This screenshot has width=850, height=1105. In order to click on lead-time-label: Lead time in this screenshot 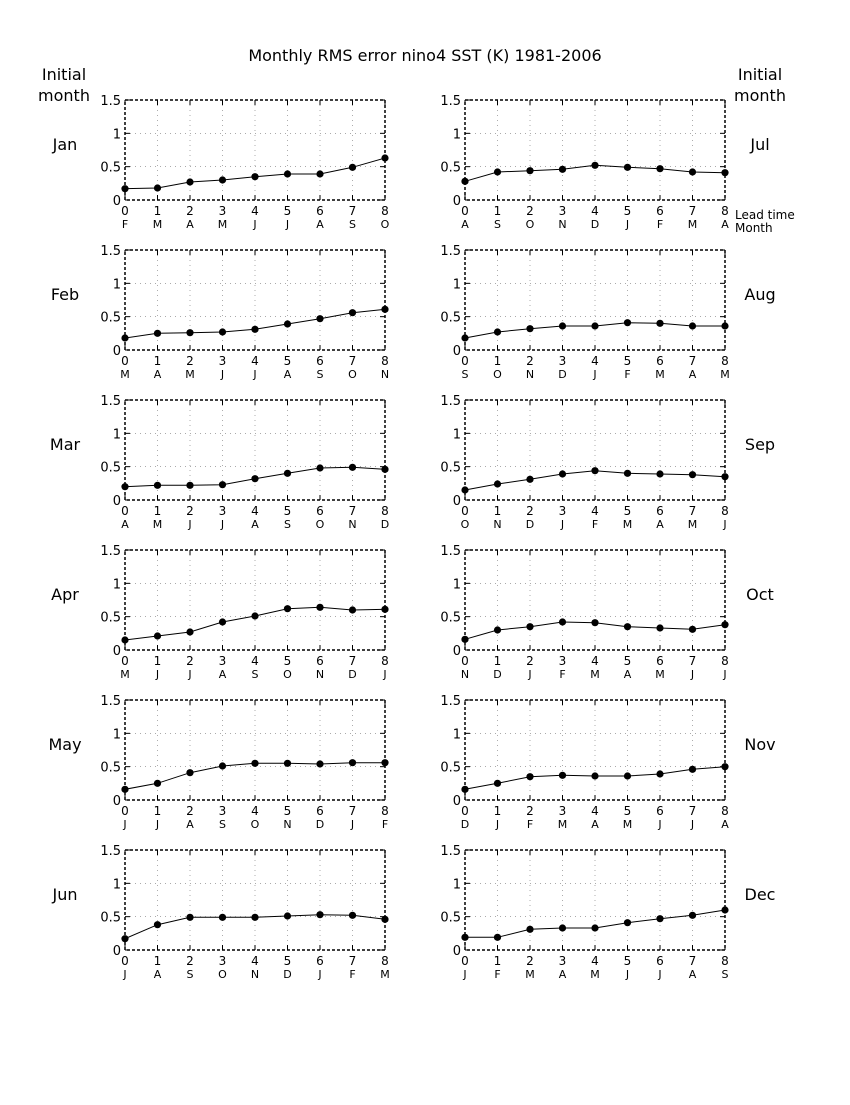, I will do `click(765, 215)`.